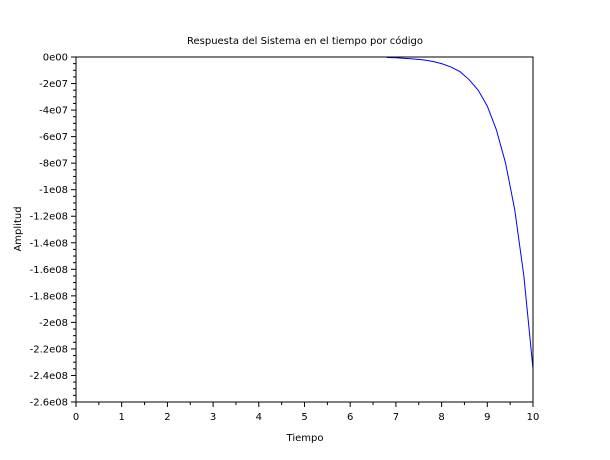 The image size is (610, 460). I want to click on y-tick-label: -2e07, so click(53, 84).